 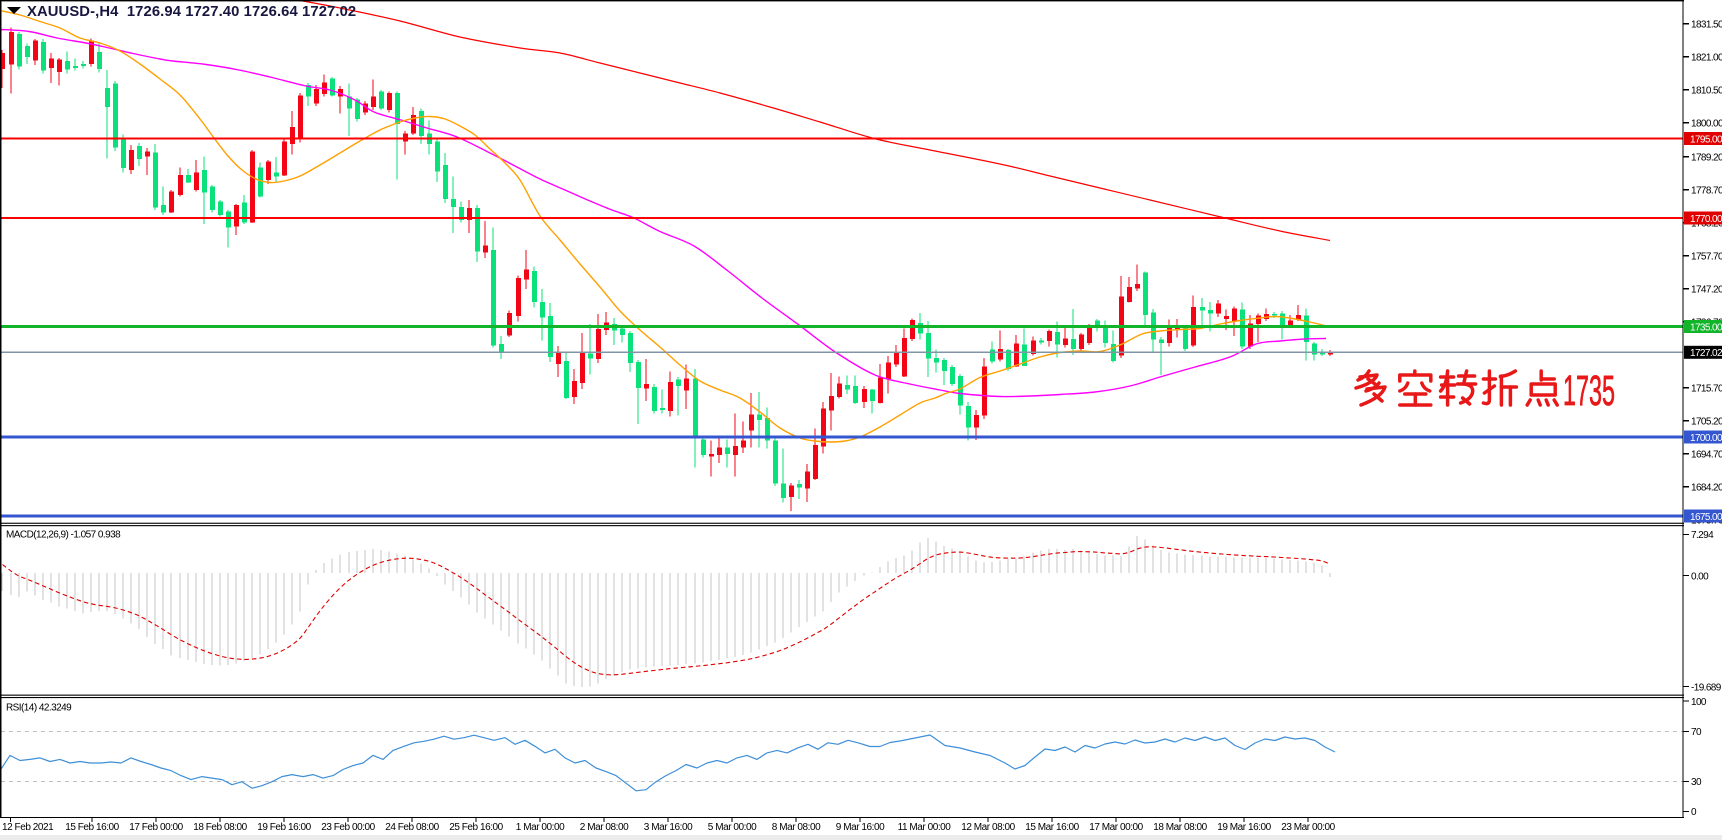 What do you see at coordinates (1706, 517) in the screenshot?
I see `svg-text: 1675.00` at bounding box center [1706, 517].